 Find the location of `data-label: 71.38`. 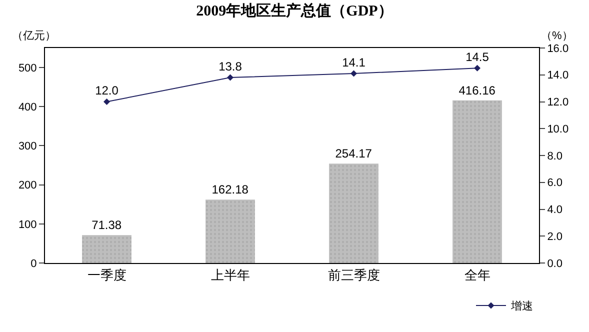

data-label: 71.38 is located at coordinates (107, 225).